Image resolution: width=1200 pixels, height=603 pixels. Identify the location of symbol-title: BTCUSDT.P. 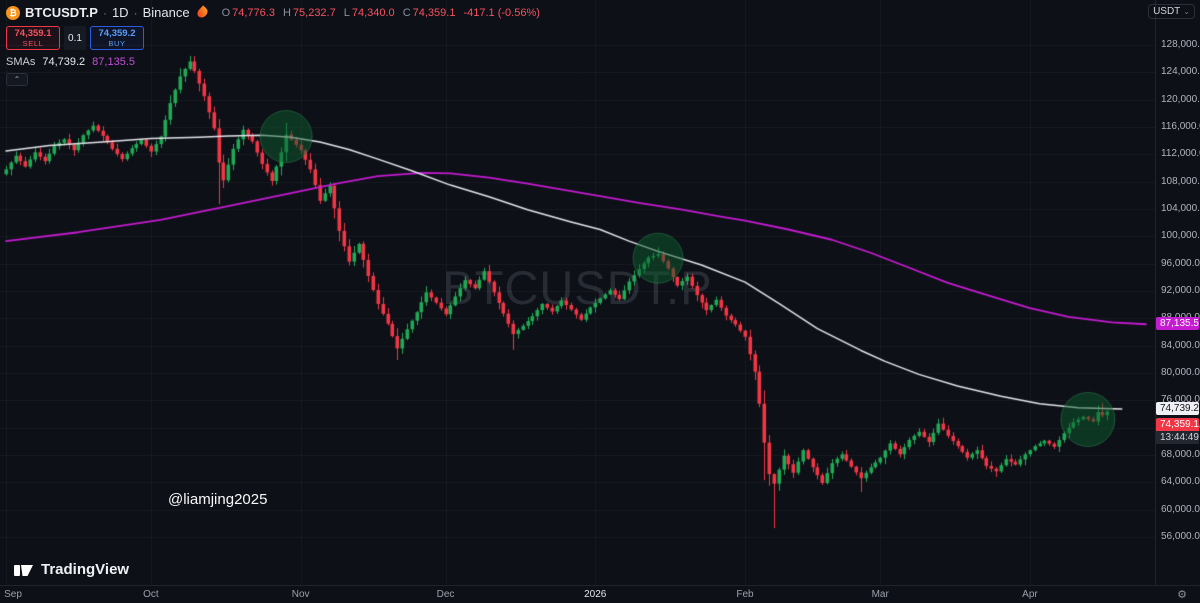
(61, 12).